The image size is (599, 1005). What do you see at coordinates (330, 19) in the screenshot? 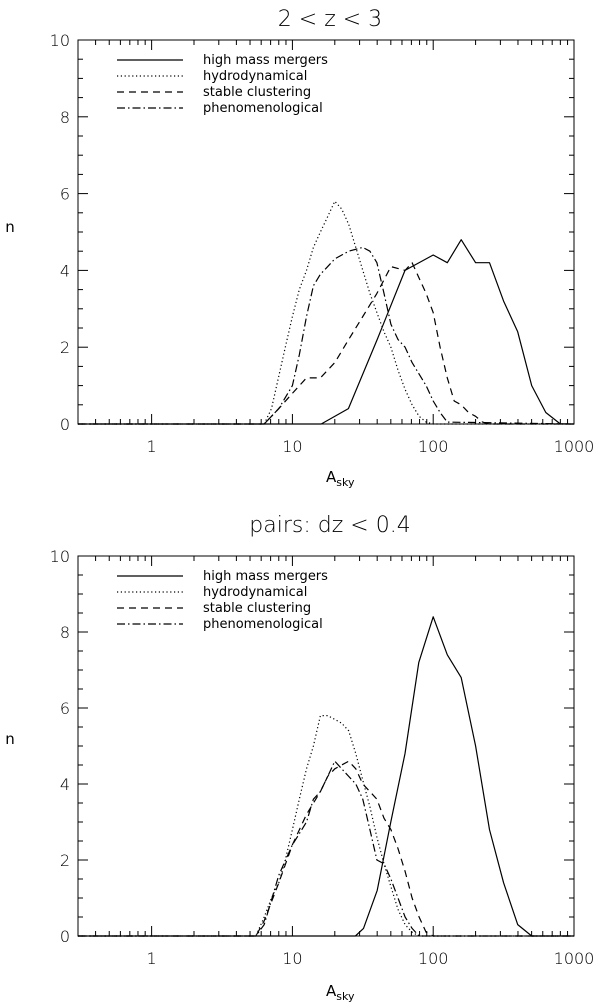
I see `chart-title: 2 < z < 3` at bounding box center [330, 19].